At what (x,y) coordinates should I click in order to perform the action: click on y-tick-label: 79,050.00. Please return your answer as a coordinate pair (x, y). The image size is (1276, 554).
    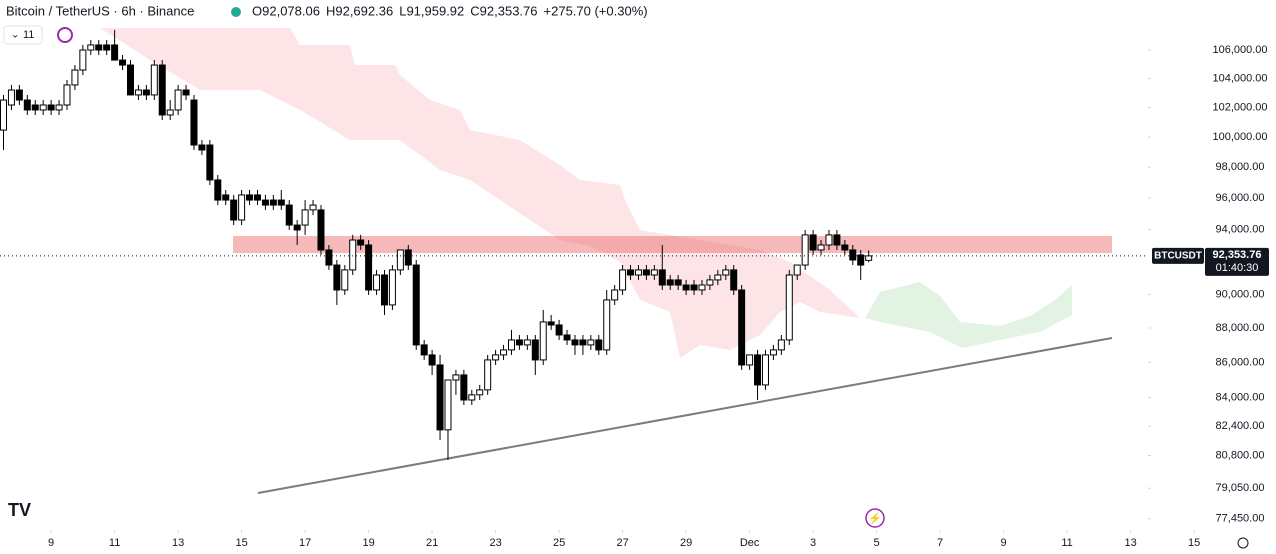
    Looking at the image, I should click on (1240, 488).